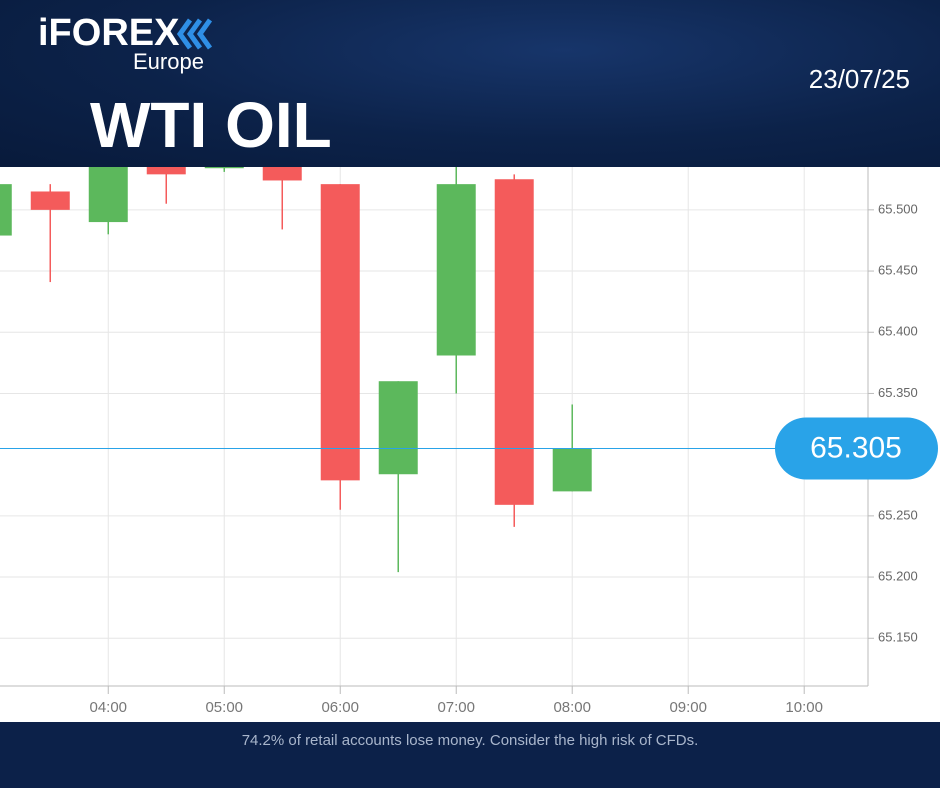 Image resolution: width=940 pixels, height=788 pixels. I want to click on logo-chevrons, so click(194, 34).